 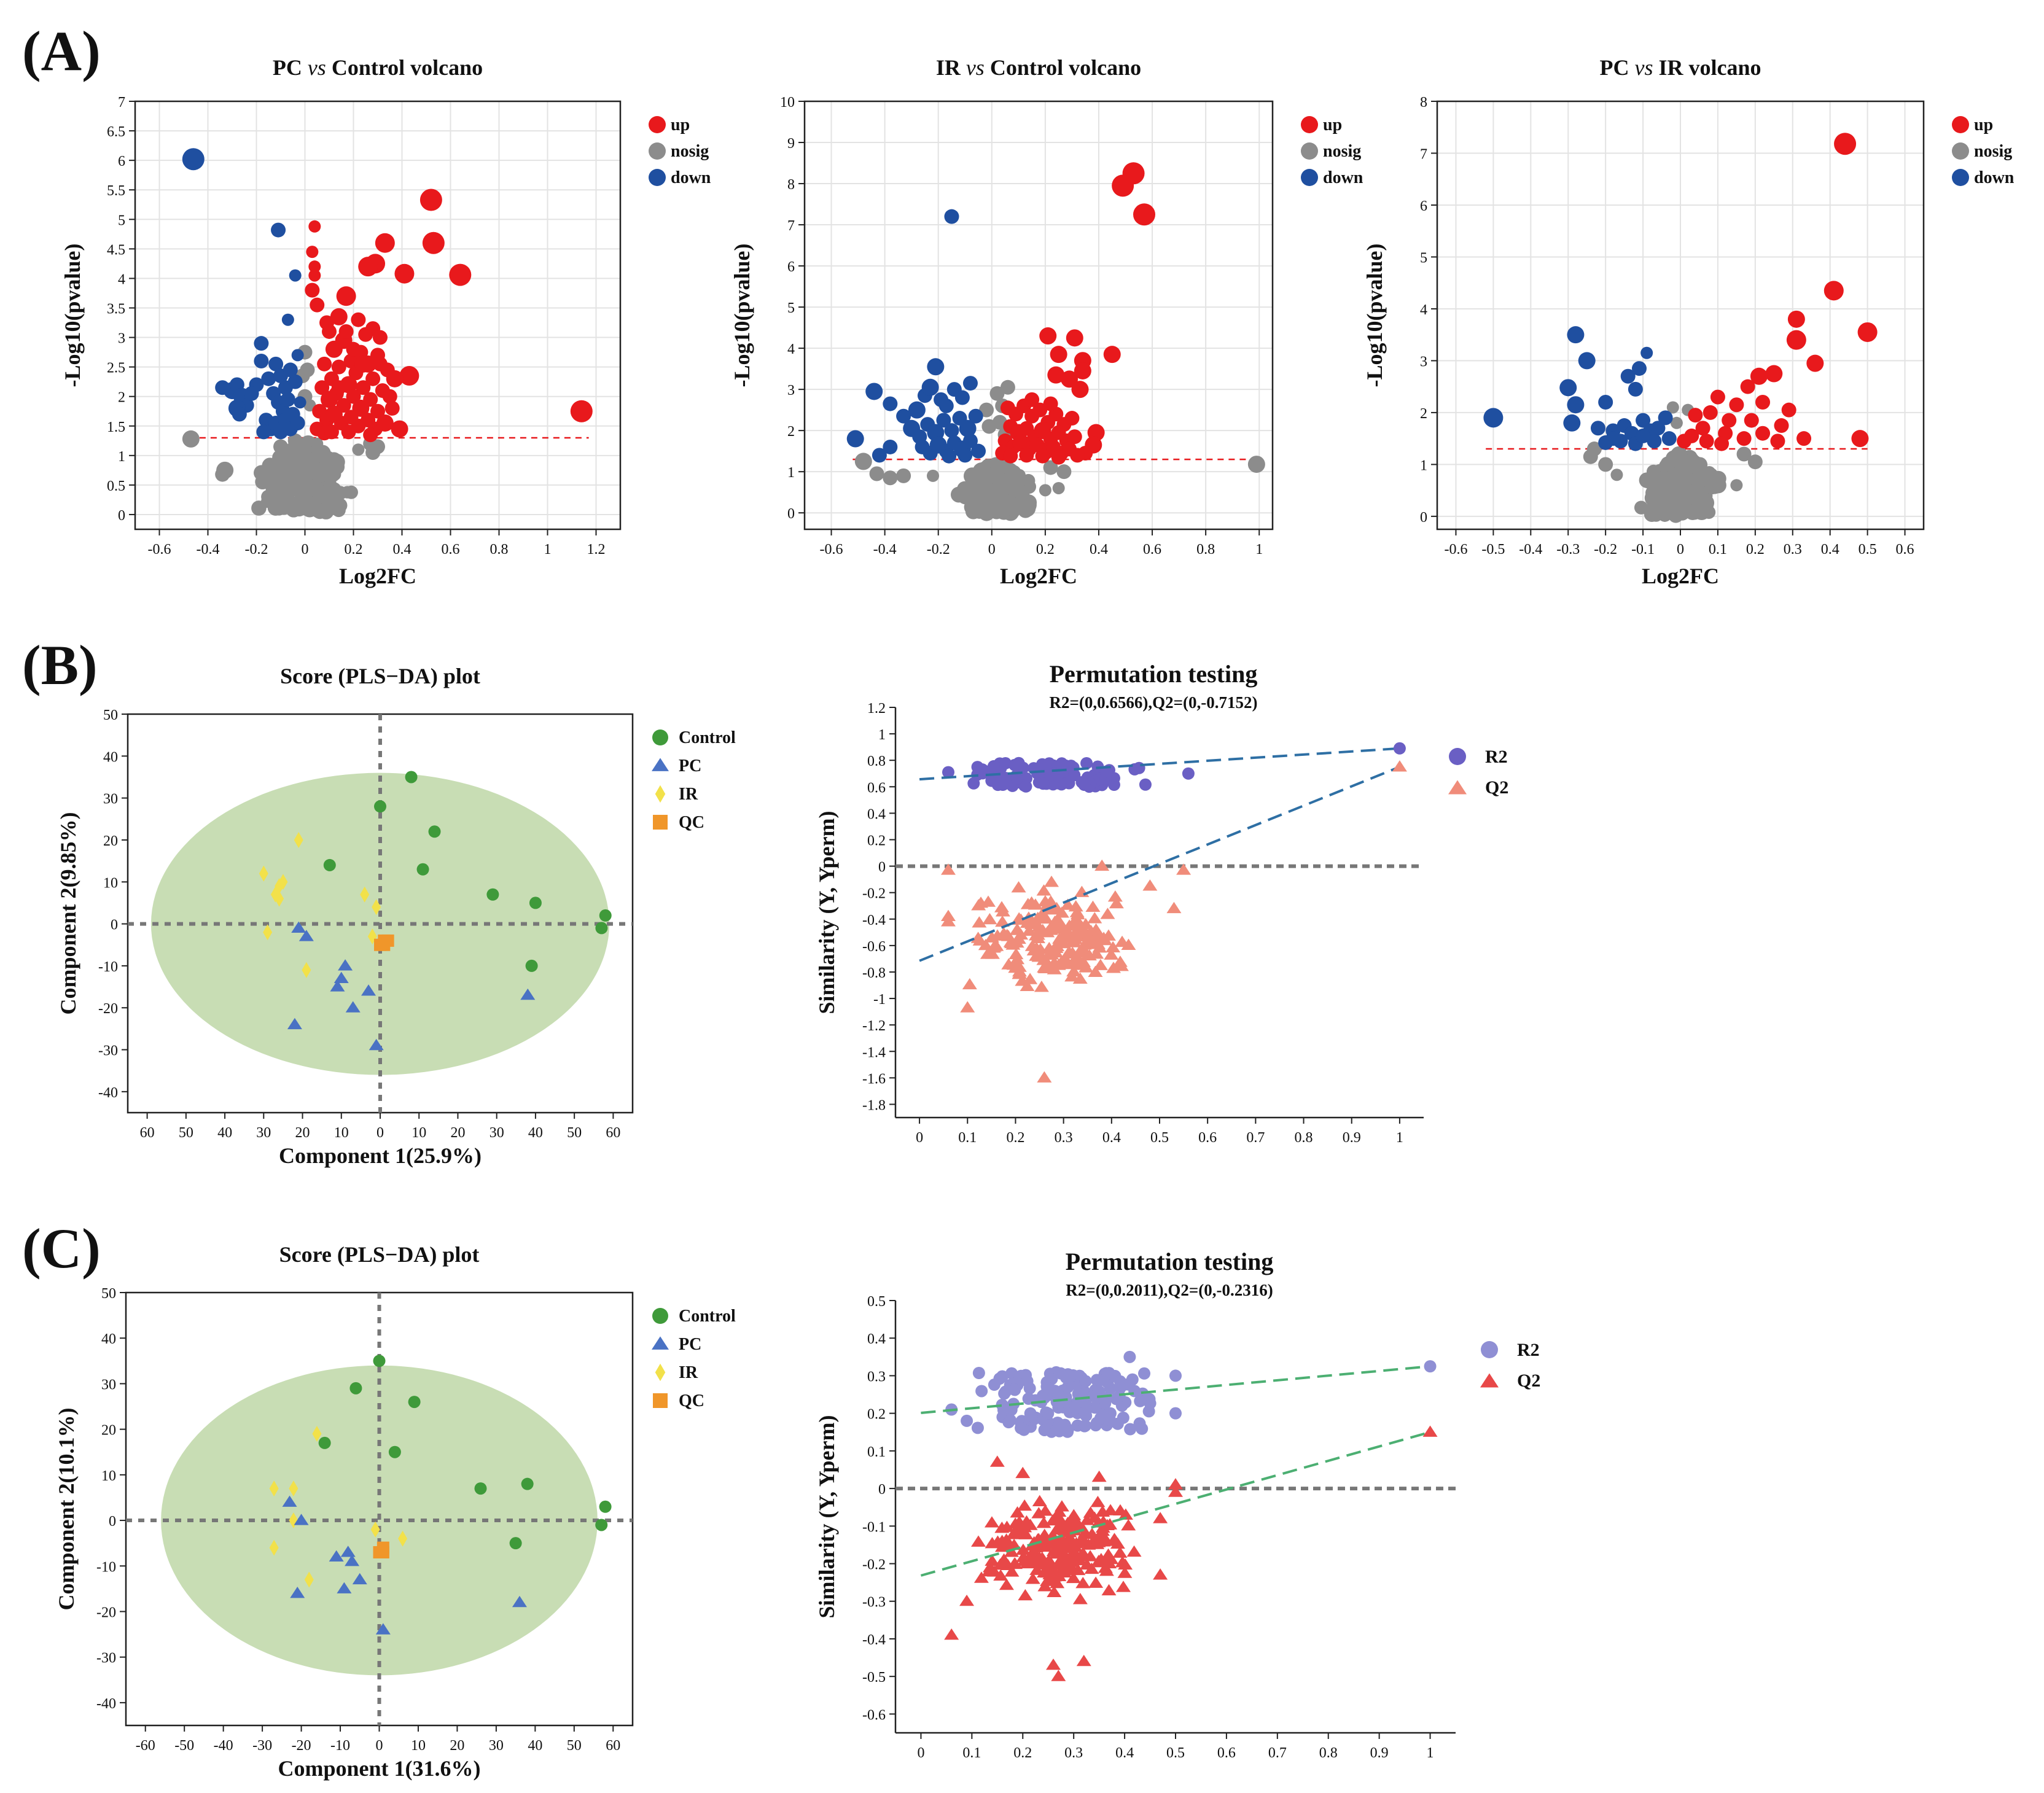 What do you see at coordinates (61, 1248) in the screenshot?
I see `panel-label-c: (C)` at bounding box center [61, 1248].